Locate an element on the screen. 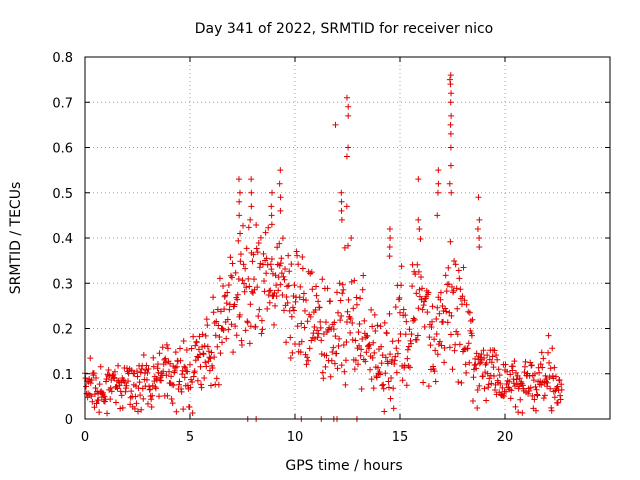 This screenshot has width=640, height=480. y-tick-label: 0.2 is located at coordinates (62, 330).